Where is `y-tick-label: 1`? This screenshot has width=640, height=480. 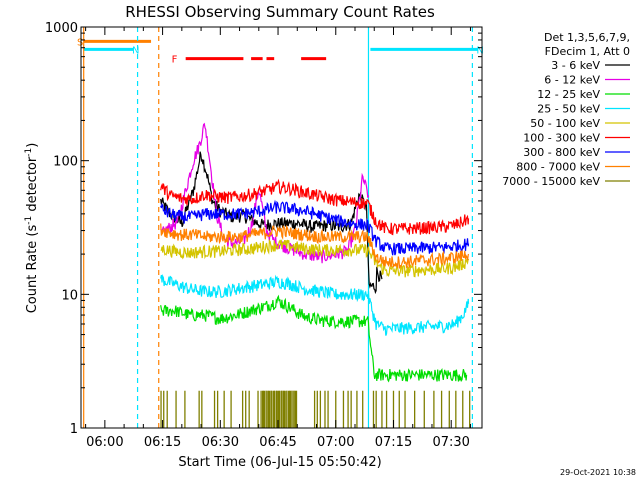
y-tick-label: 1 is located at coordinates (74, 429).